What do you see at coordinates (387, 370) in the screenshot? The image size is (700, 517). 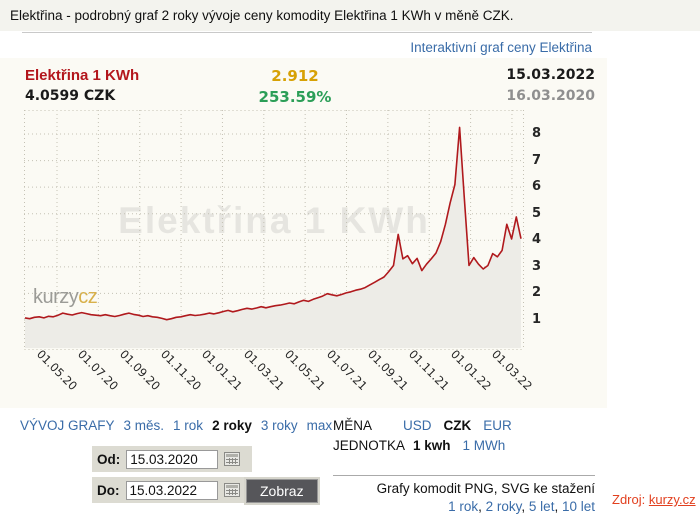 I see `x-tick-01.09.21: 01.09.21` at bounding box center [387, 370].